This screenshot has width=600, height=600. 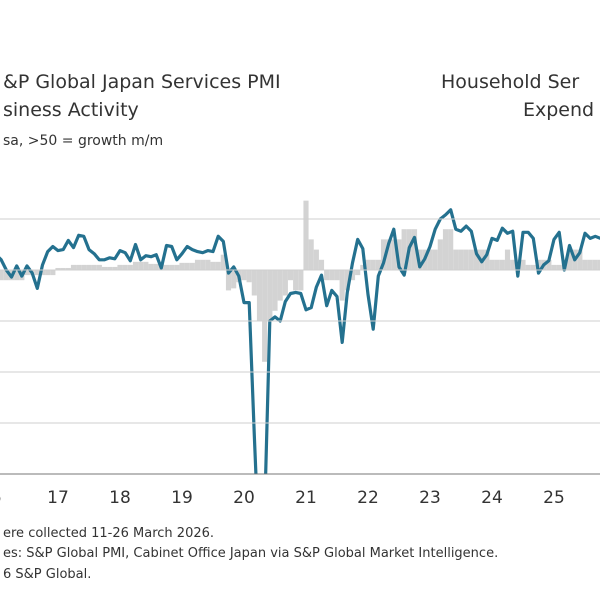 I want to click on footnote: ere collected 11-26 March 2026., so click(x=108, y=533).